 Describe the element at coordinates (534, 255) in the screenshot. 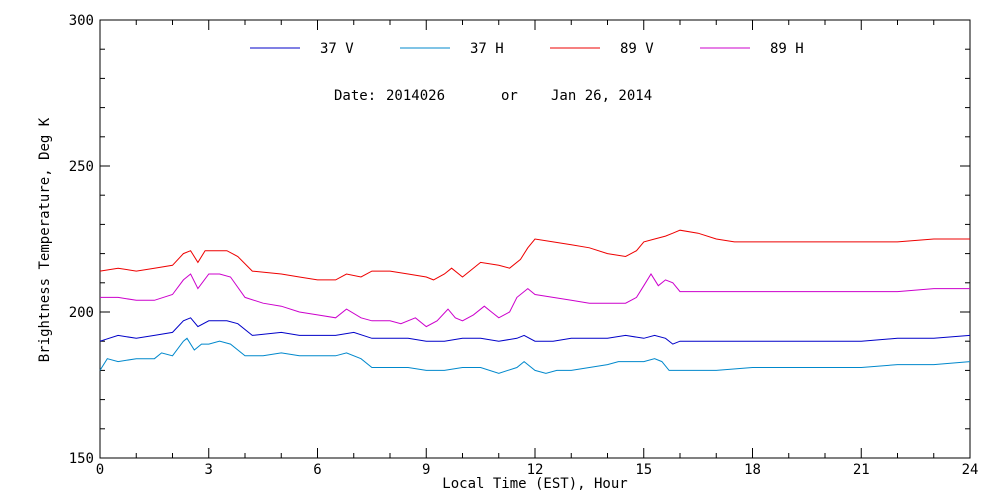

I see `series-line-89-v` at that location.